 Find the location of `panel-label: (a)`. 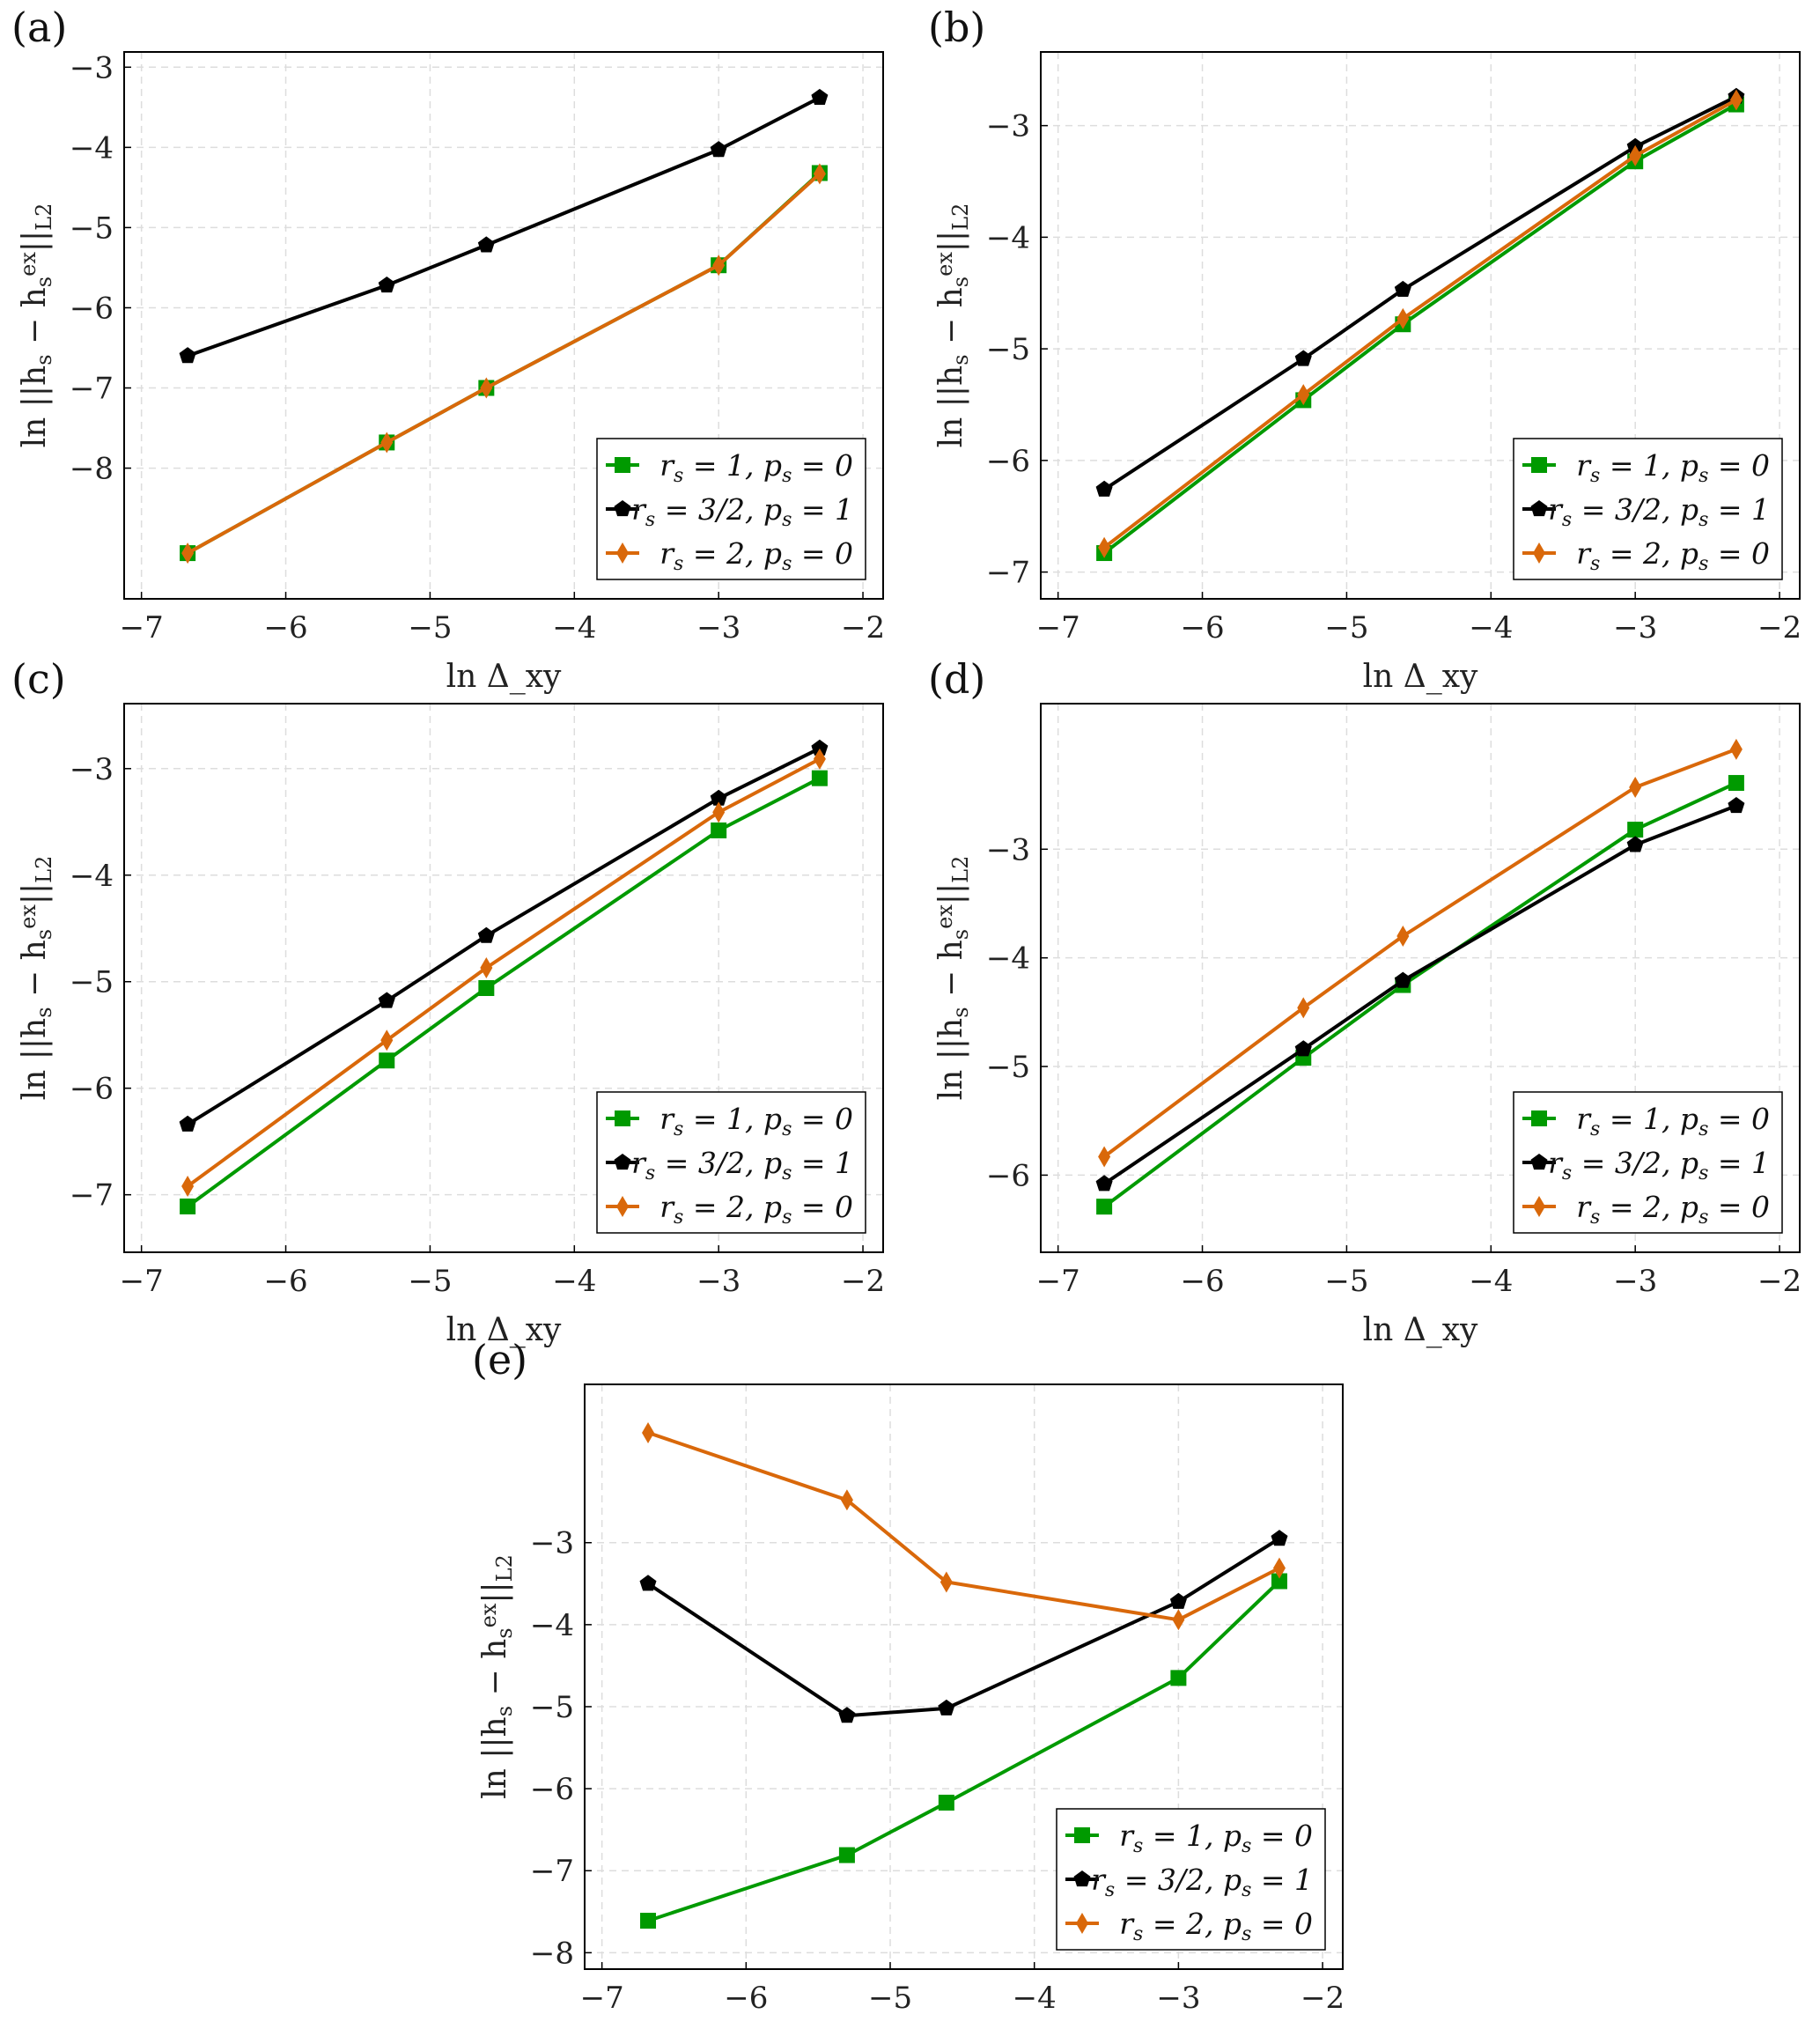

panel-label: (a) is located at coordinates (39, 27).